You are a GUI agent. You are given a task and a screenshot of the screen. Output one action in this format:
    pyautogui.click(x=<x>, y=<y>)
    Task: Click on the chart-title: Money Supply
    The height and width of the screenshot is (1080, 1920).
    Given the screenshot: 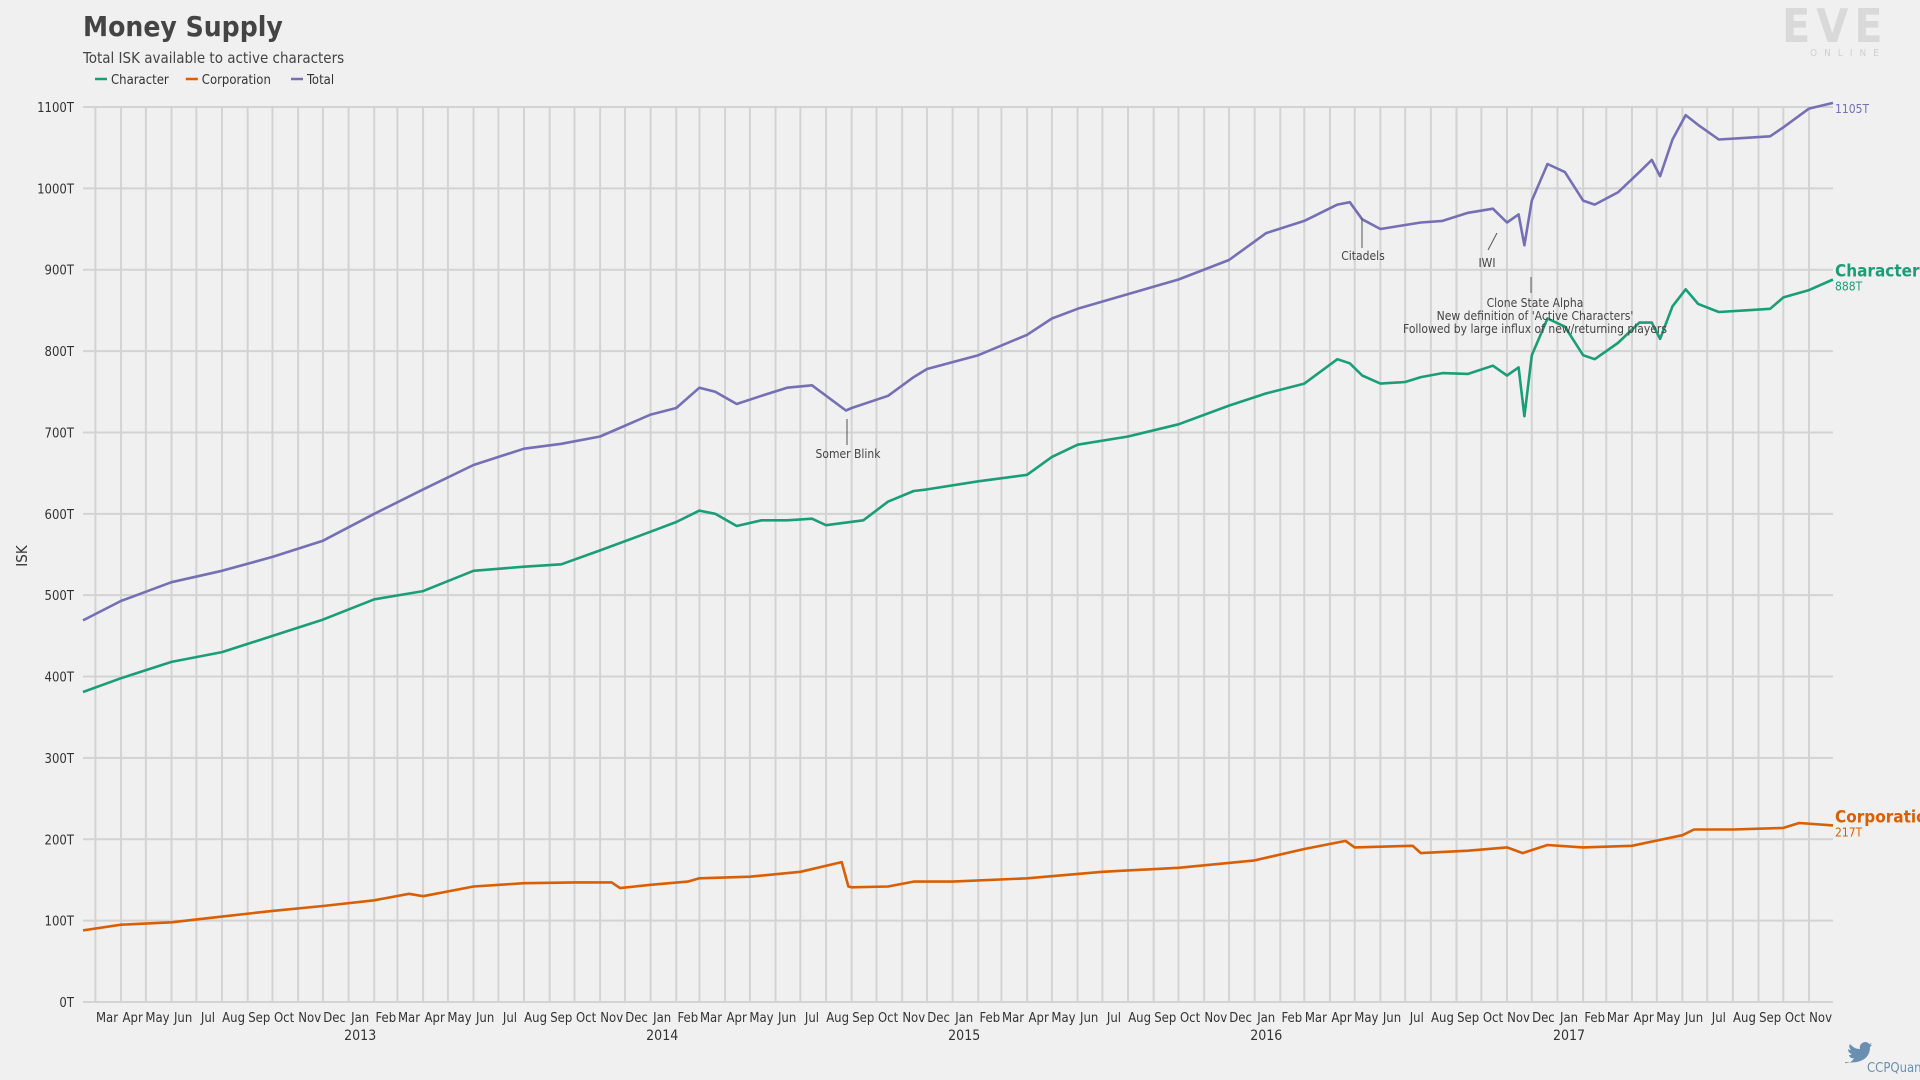 What is the action you would take?
    pyautogui.click(x=183, y=26)
    